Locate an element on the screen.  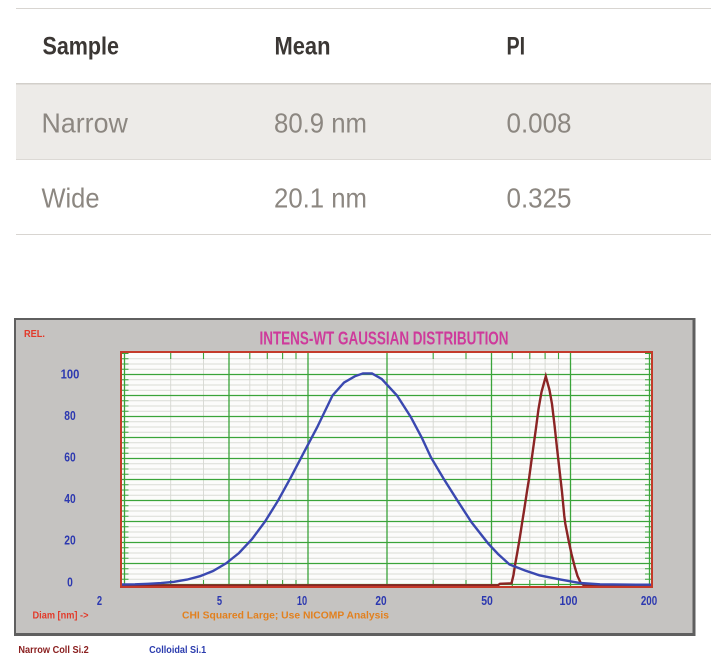
svg-text: Narrow is located at coordinates (85, 123).